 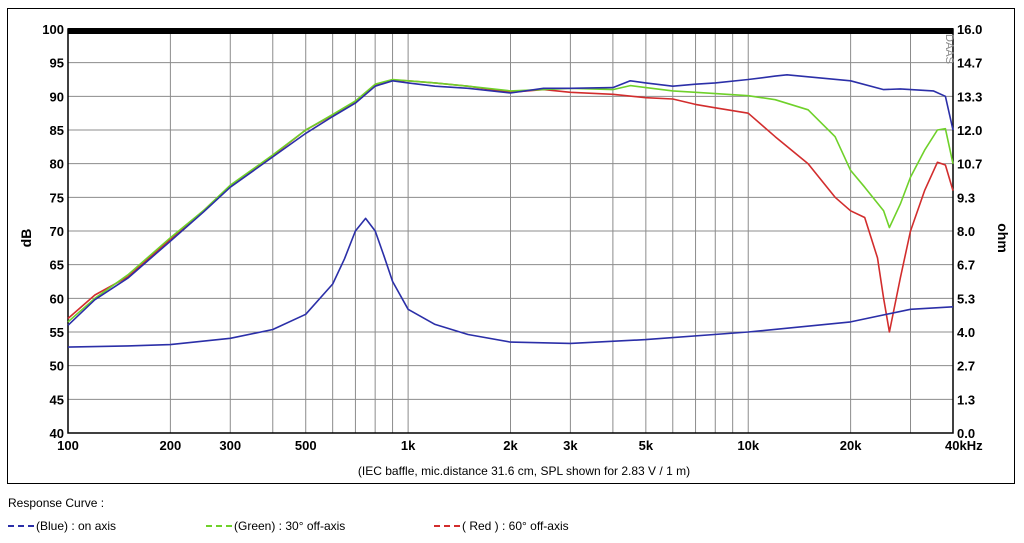 What do you see at coordinates (57, 332) in the screenshot?
I see `y-left-tick-label: 55` at bounding box center [57, 332].